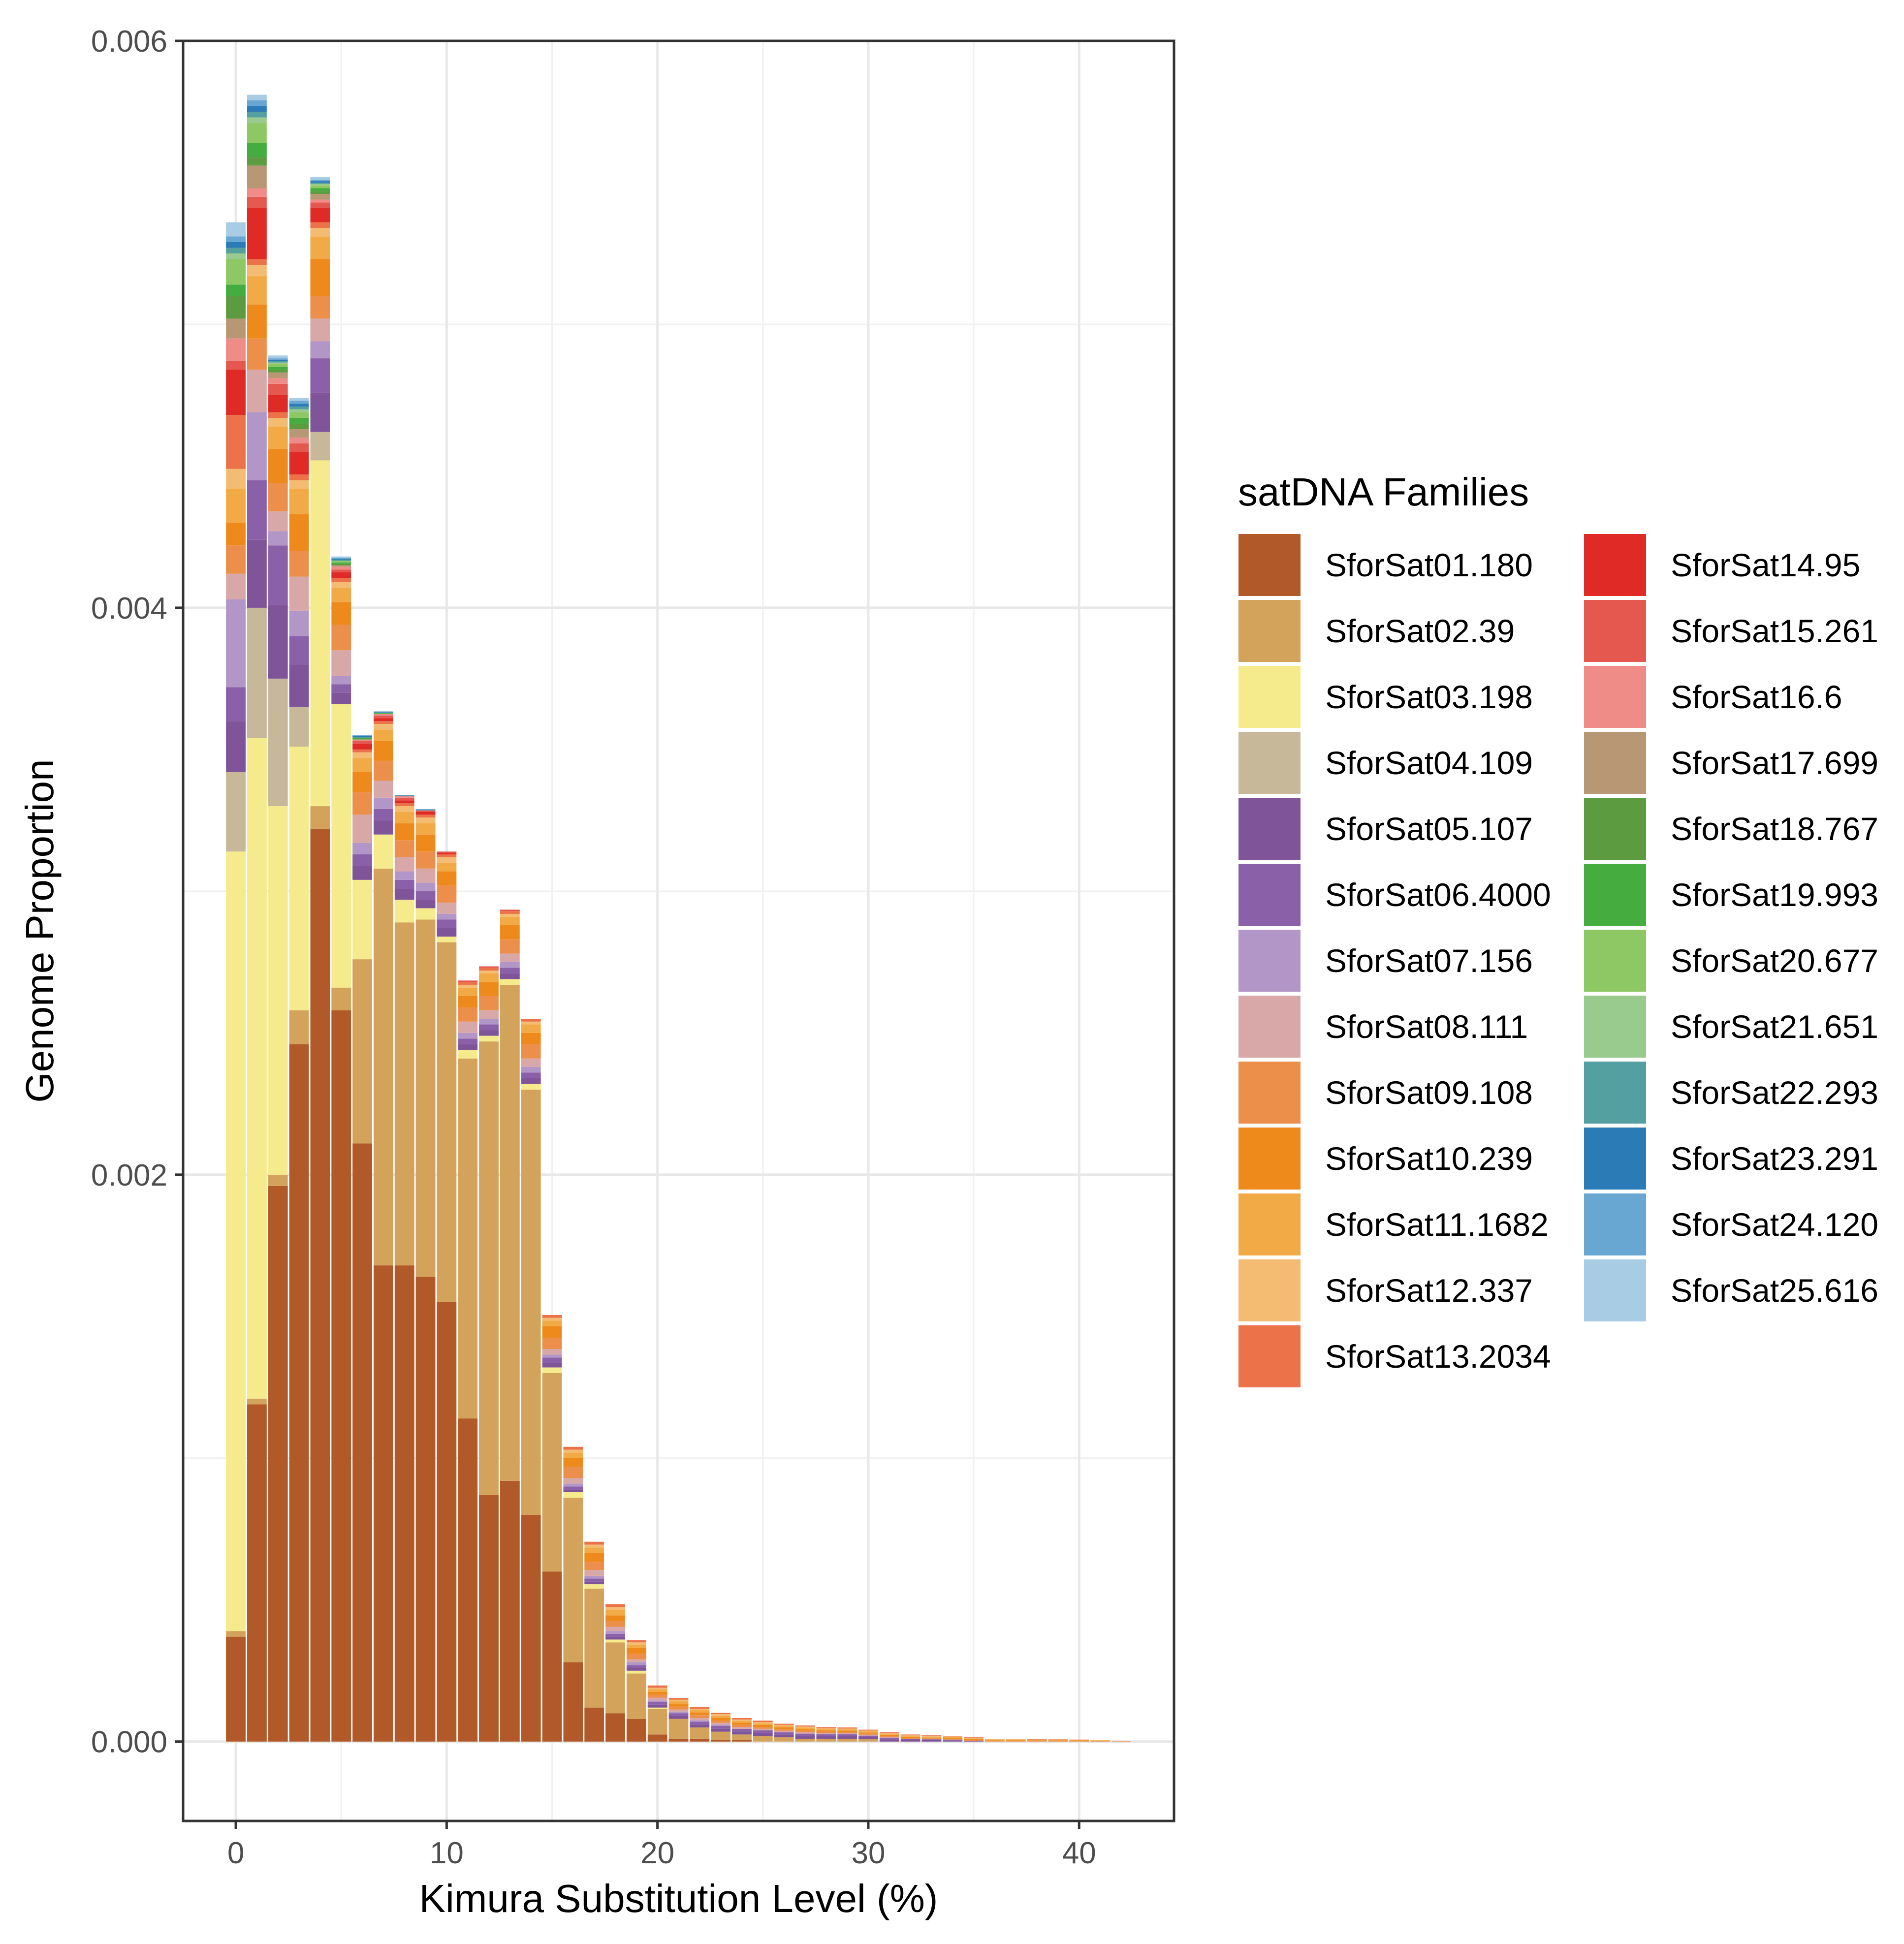  What do you see at coordinates (1438, 895) in the screenshot?
I see `legend-label: SforSat06.4000` at bounding box center [1438, 895].